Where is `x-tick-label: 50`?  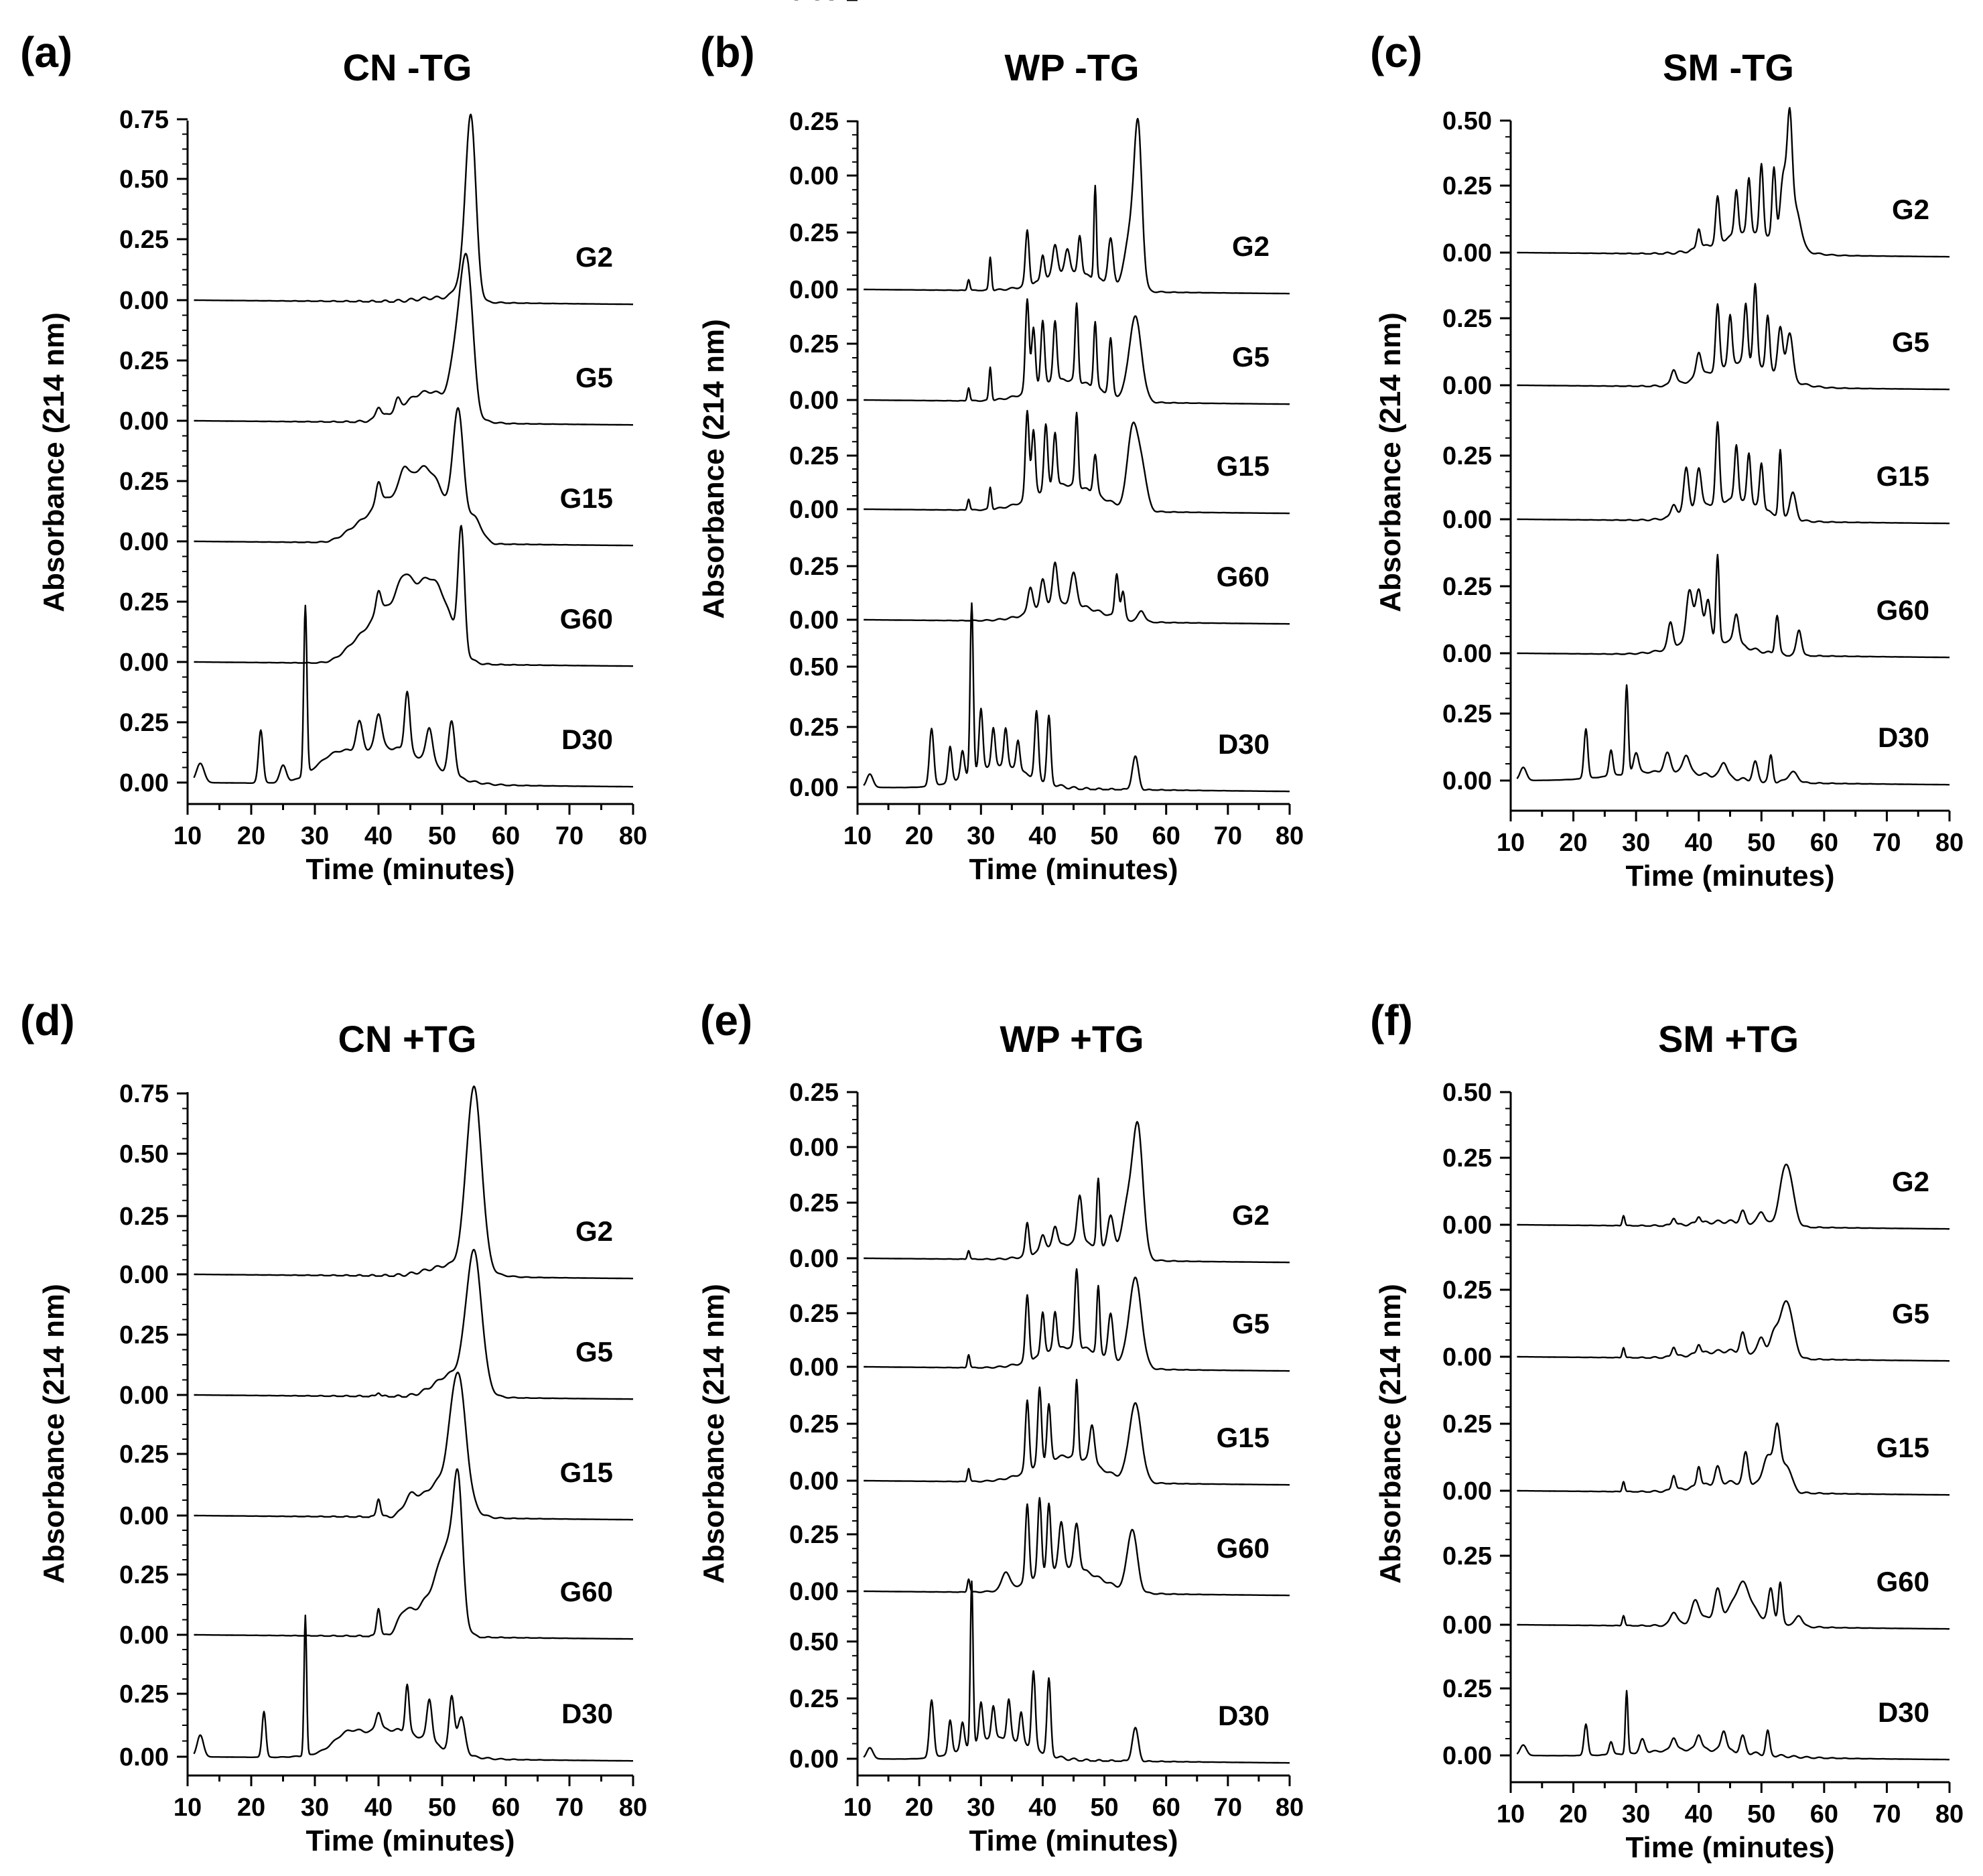
x-tick-label: 50 is located at coordinates (442, 836).